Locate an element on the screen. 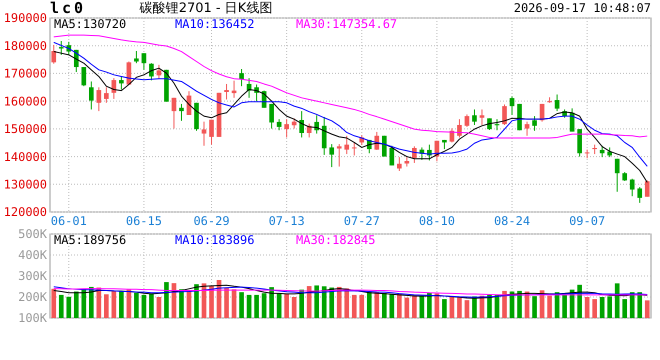 This screenshot has height=360, width=660. x-tick-label: 07-13 is located at coordinates (286, 221).